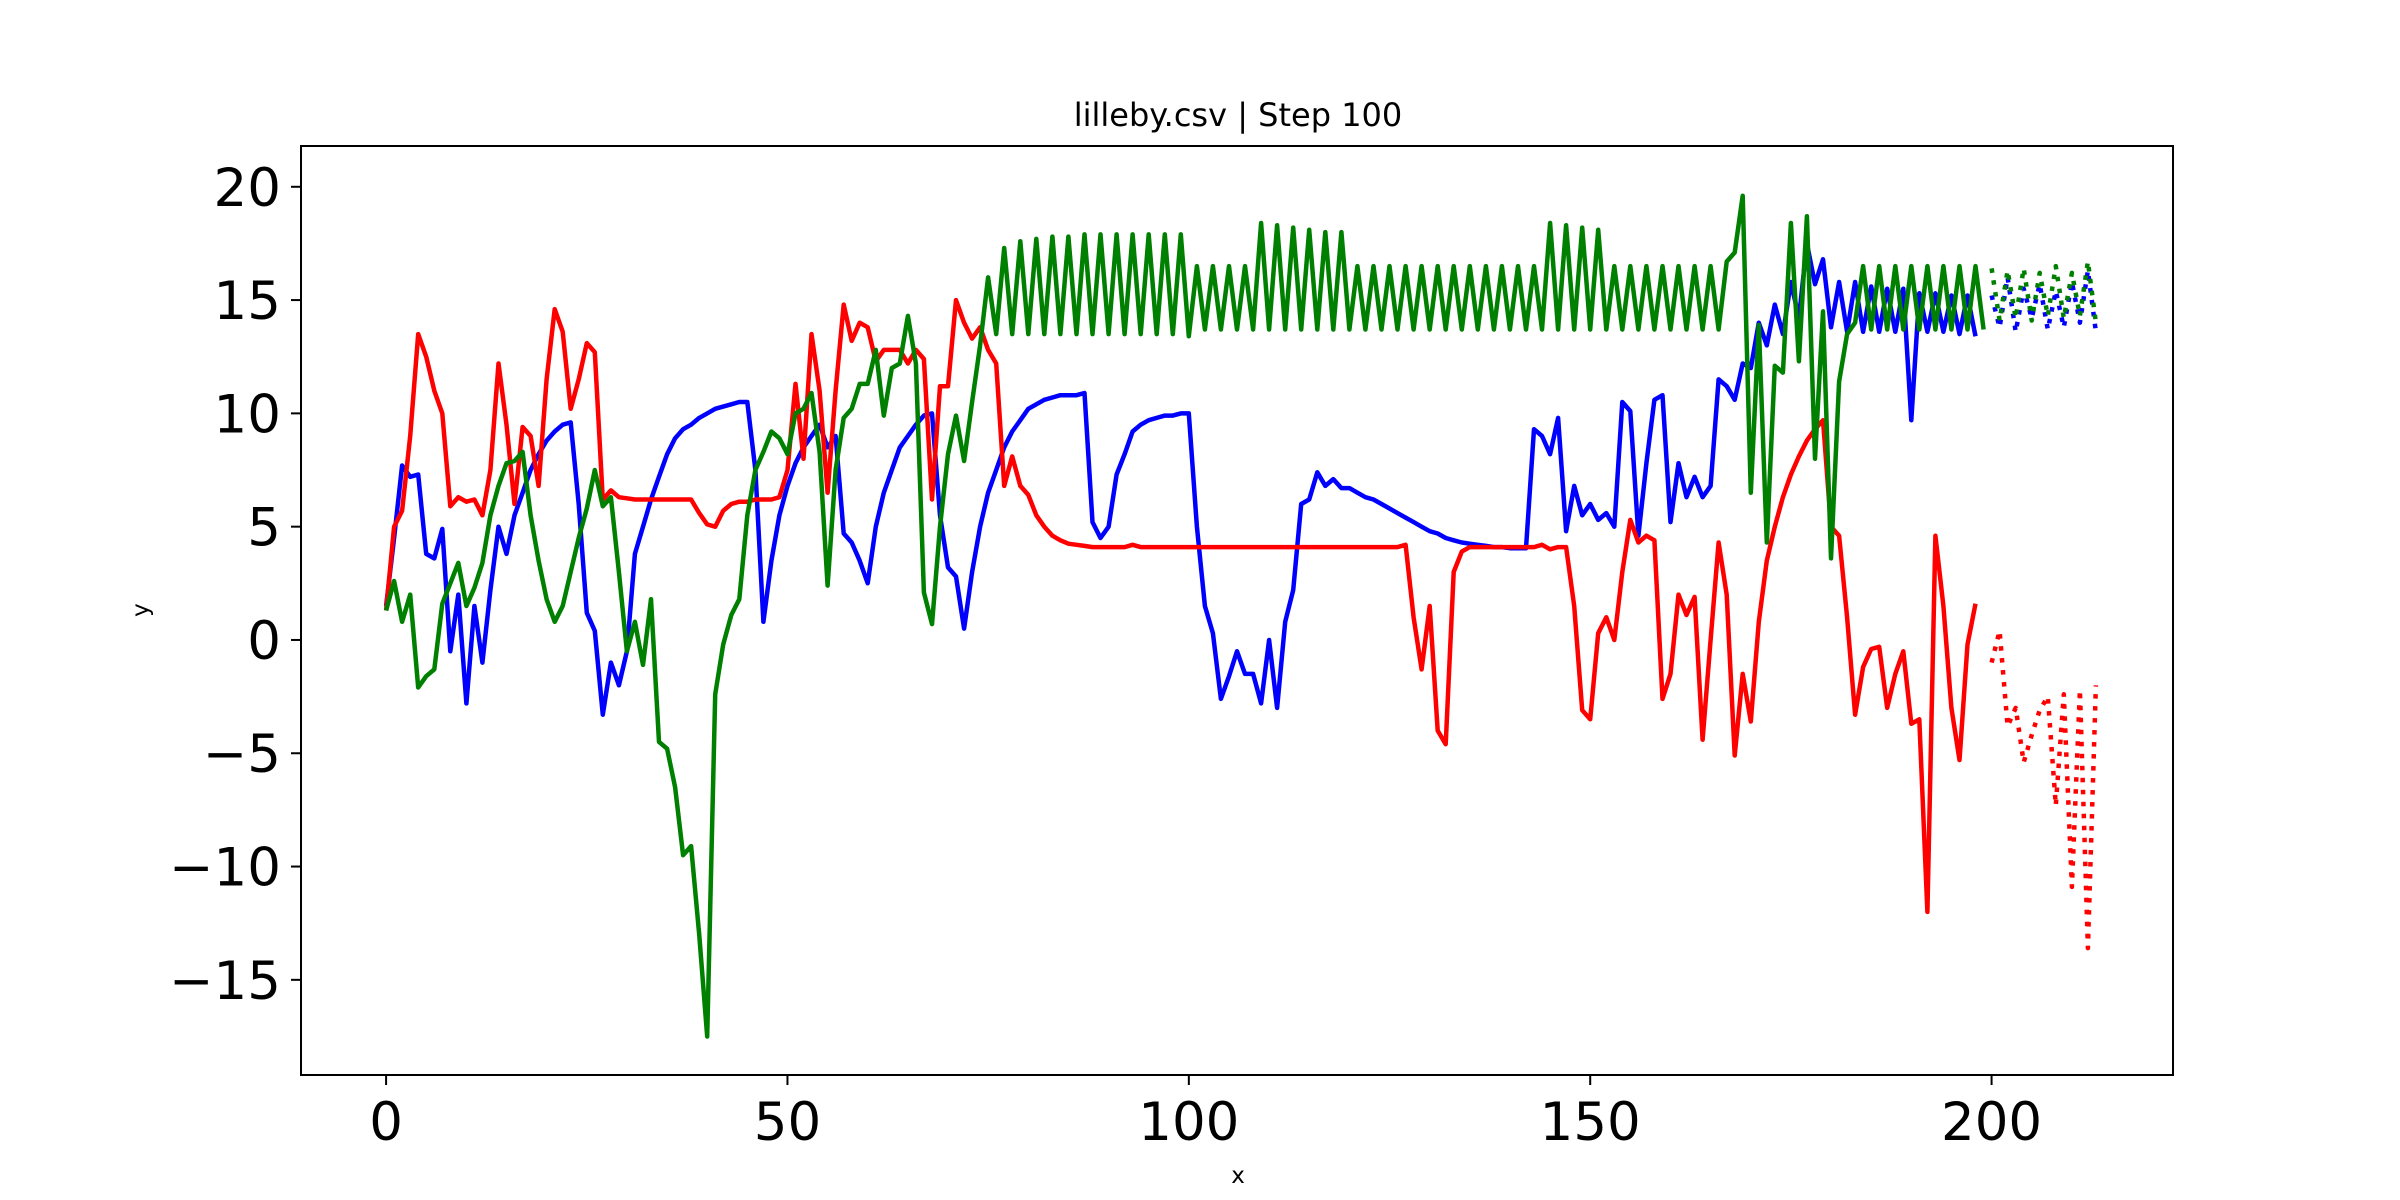 The image size is (2400, 1200). What do you see at coordinates (787, 1122) in the screenshot?
I see `x-tick-label: 50` at bounding box center [787, 1122].